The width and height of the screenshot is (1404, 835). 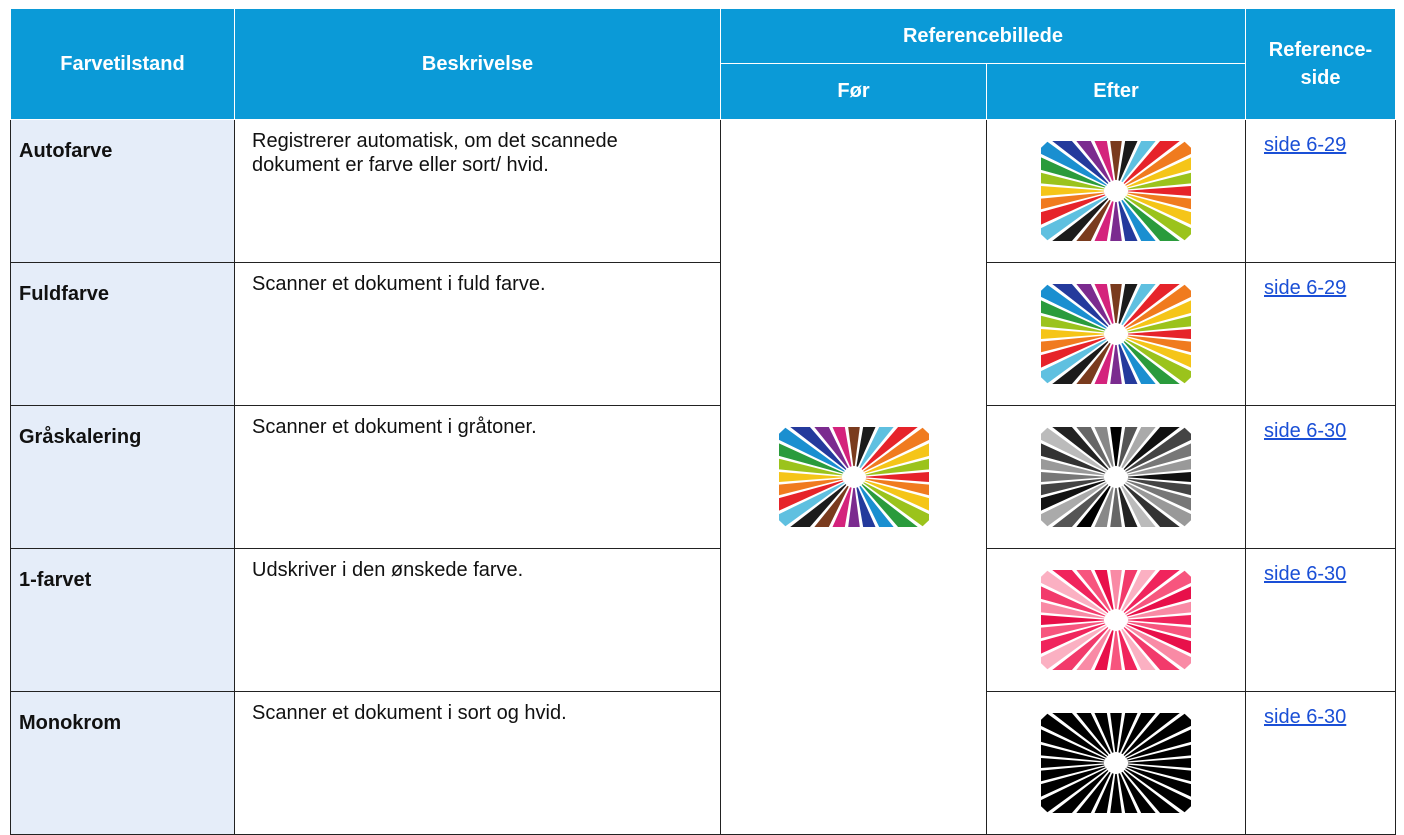 What do you see at coordinates (1320, 64) in the screenshot?
I see `header-cell: Reference-side` at bounding box center [1320, 64].